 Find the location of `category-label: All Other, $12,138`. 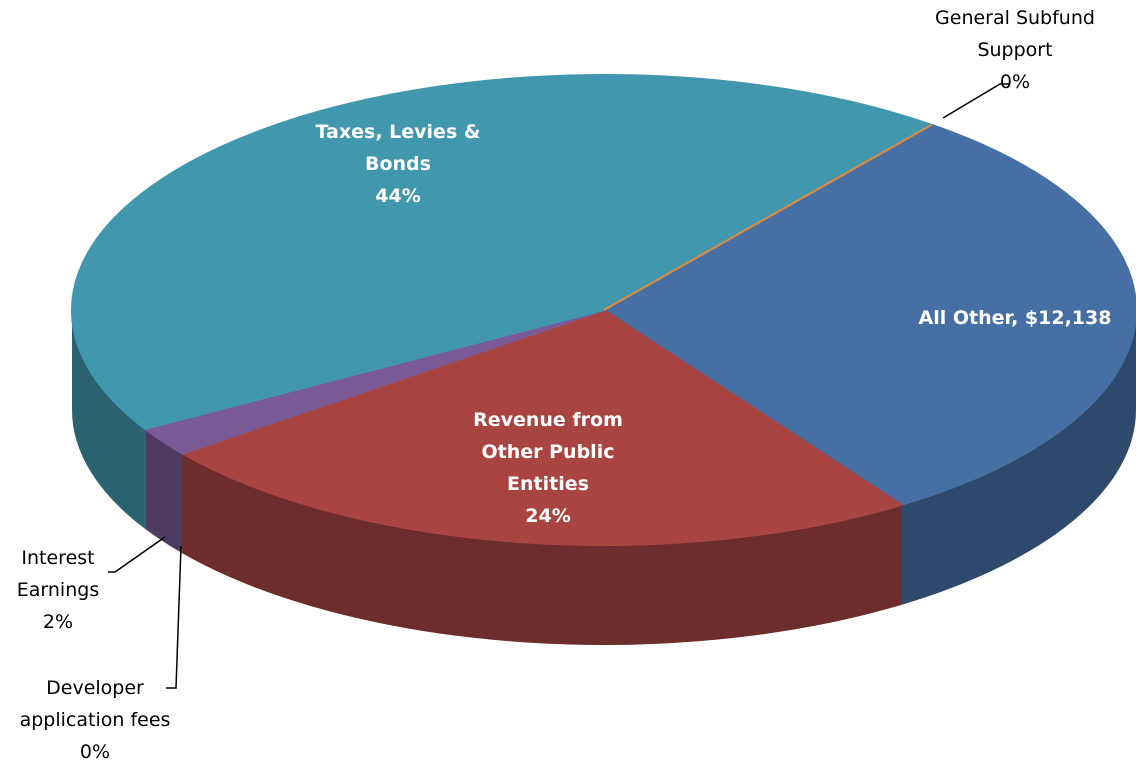

category-label: All Other, $12,138 is located at coordinates (1015, 318).